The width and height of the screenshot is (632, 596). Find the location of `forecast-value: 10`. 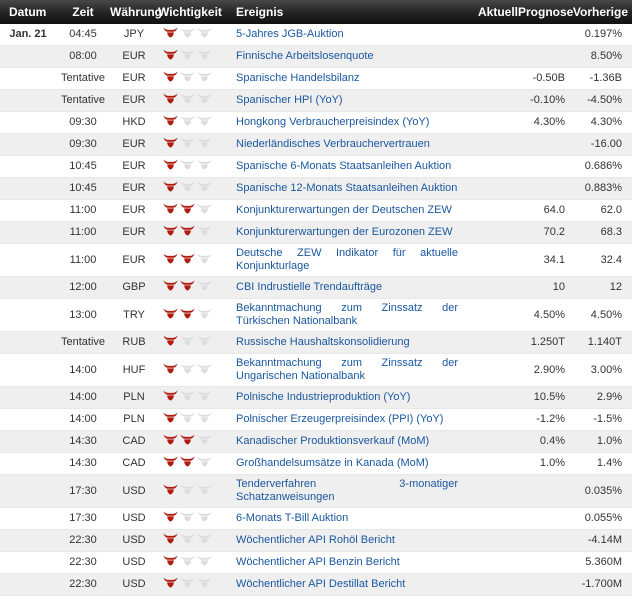

forecast-value: 10 is located at coordinates (558, 287).